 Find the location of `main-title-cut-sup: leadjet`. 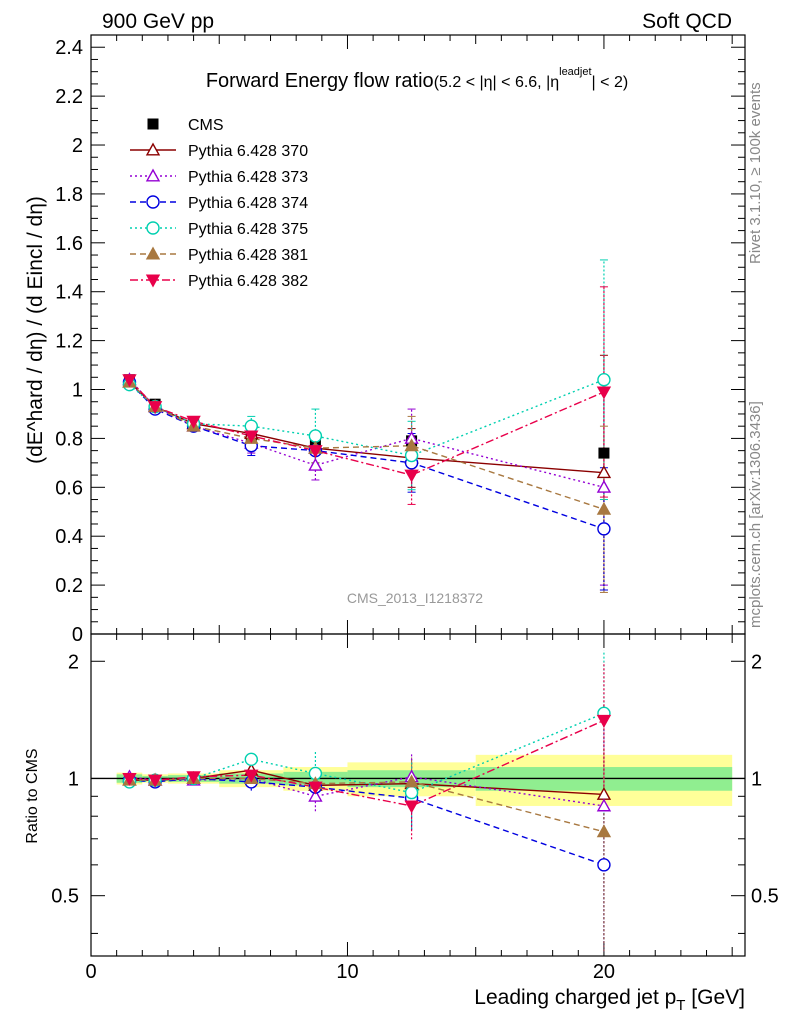

main-title-cut-sup: leadjet is located at coordinates (575, 72).